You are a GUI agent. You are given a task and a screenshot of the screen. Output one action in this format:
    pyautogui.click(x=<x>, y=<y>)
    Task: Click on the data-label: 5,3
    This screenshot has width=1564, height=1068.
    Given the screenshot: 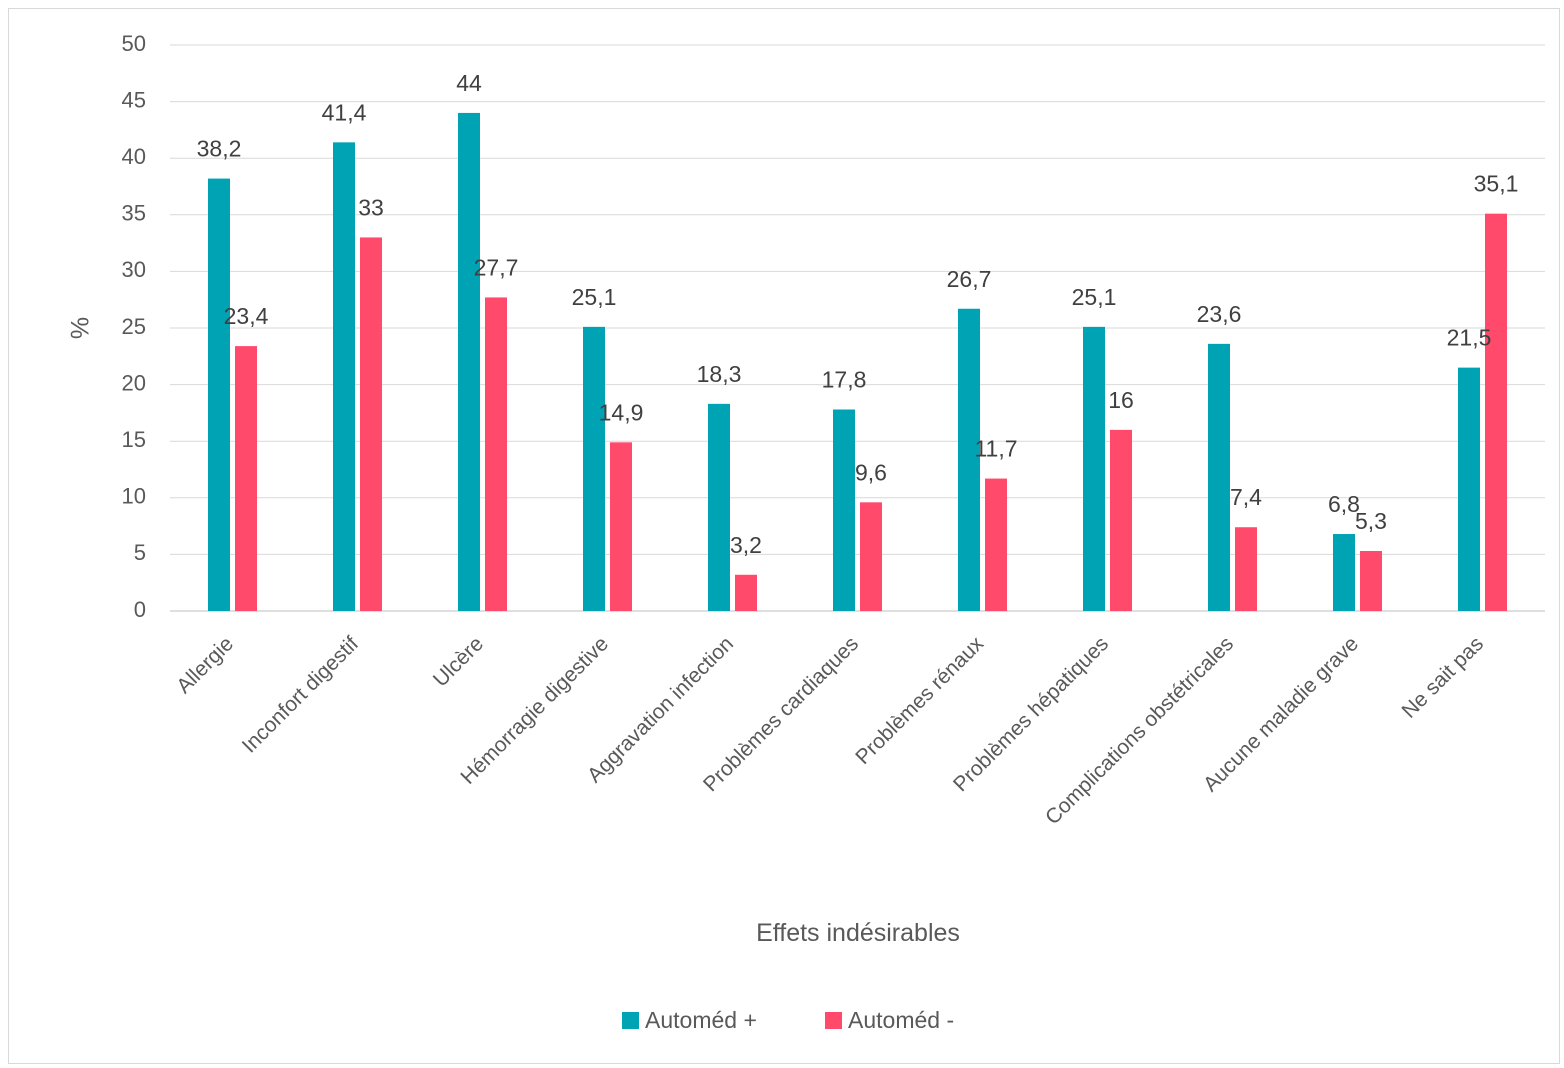 What is the action you would take?
    pyautogui.click(x=1371, y=521)
    